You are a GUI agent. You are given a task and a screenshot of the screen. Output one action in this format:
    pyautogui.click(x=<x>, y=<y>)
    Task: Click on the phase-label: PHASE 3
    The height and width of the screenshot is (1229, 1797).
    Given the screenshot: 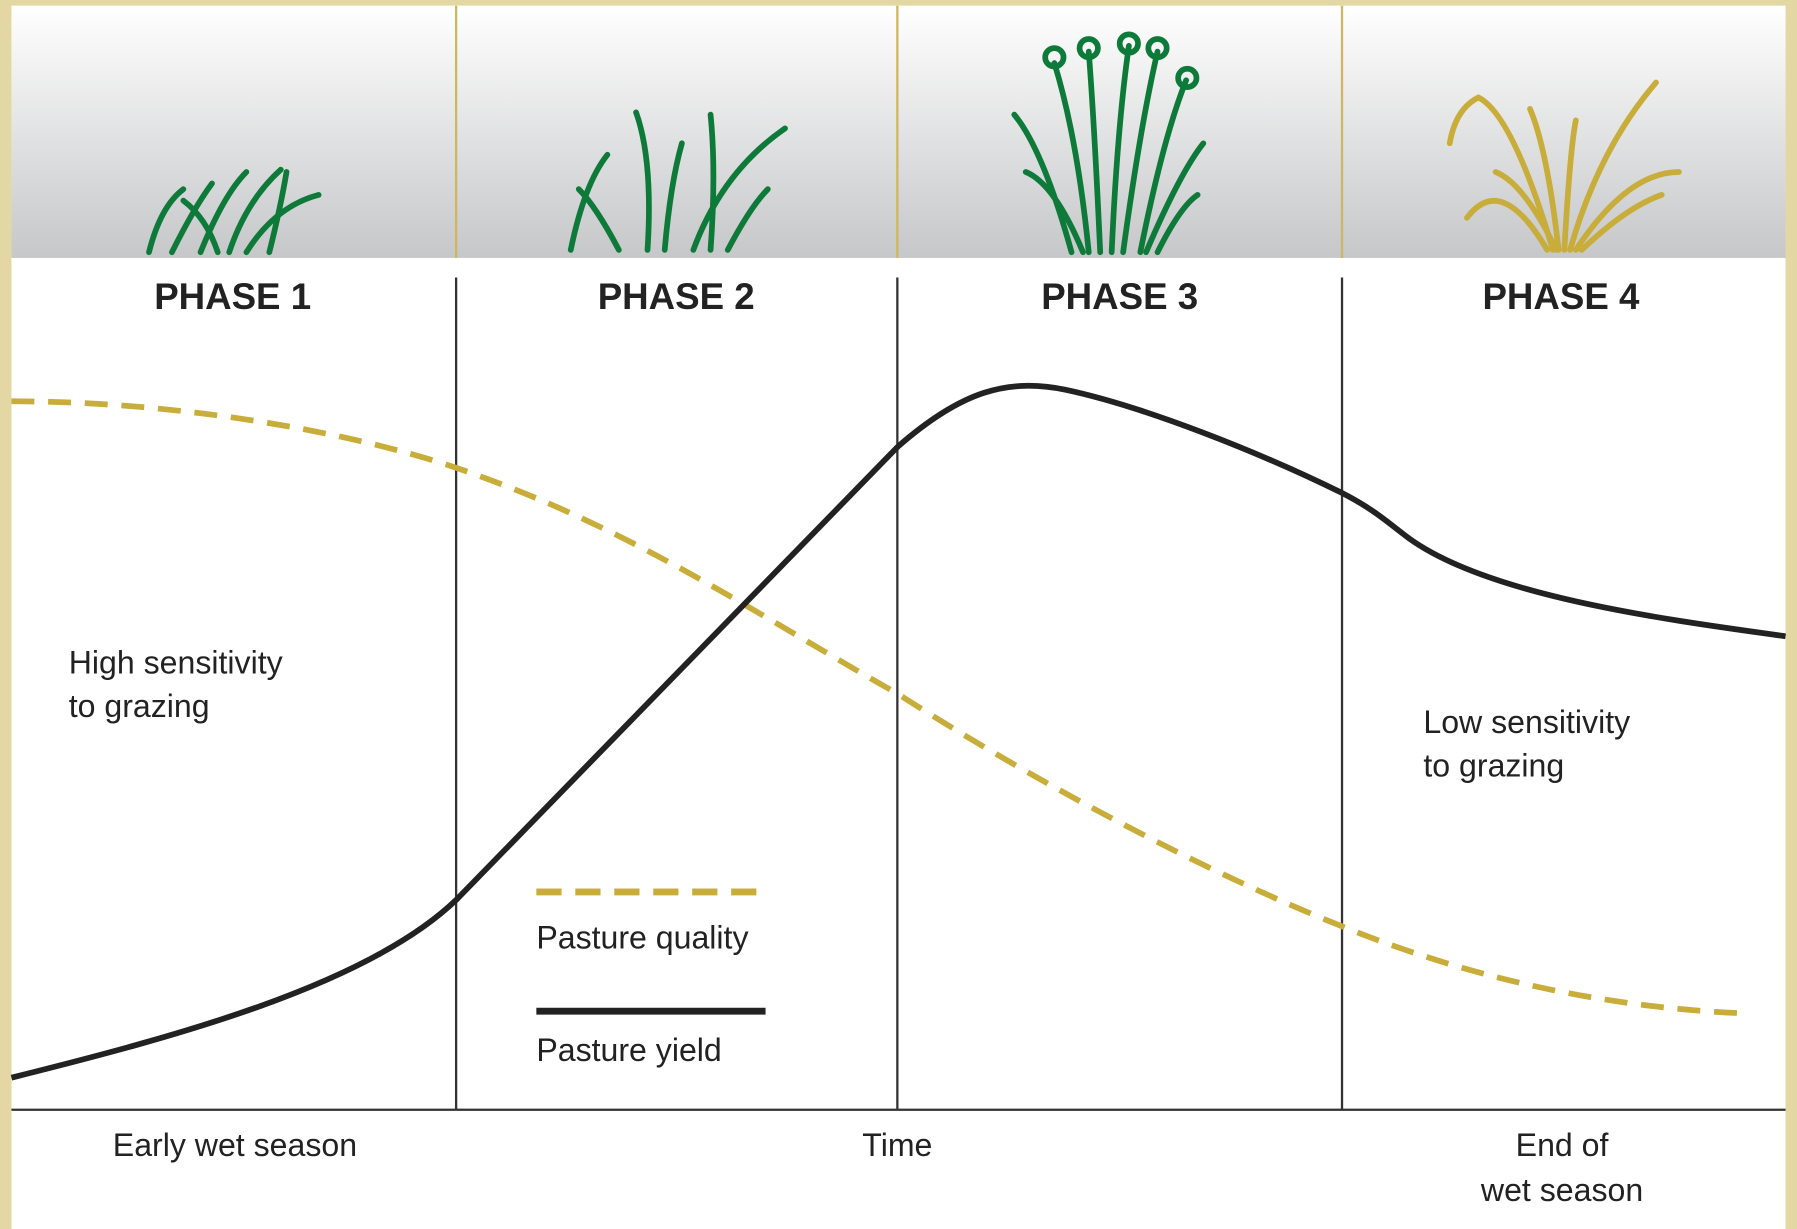 What is the action you would take?
    pyautogui.click(x=1119, y=296)
    